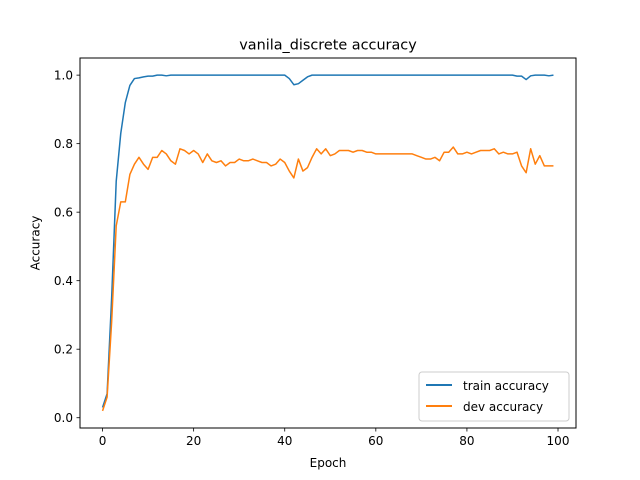 This screenshot has height=480, width=640. What do you see at coordinates (36, 243) in the screenshot?
I see `y-axis-label: Accuracy` at bounding box center [36, 243].